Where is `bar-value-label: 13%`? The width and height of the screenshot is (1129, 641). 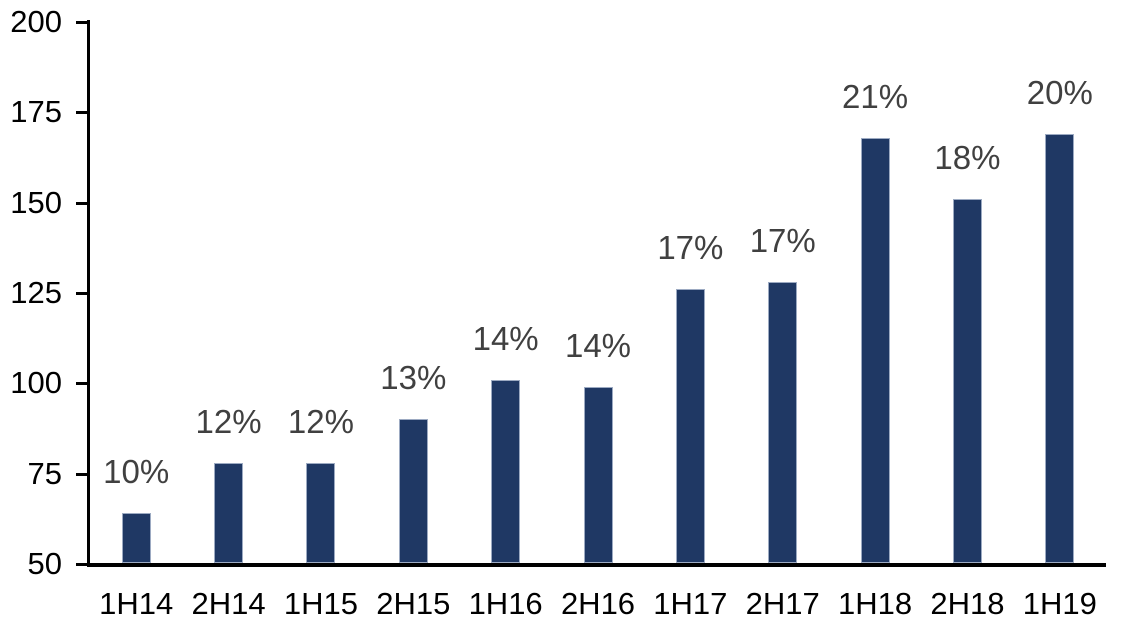 bar-value-label: 13% is located at coordinates (413, 378).